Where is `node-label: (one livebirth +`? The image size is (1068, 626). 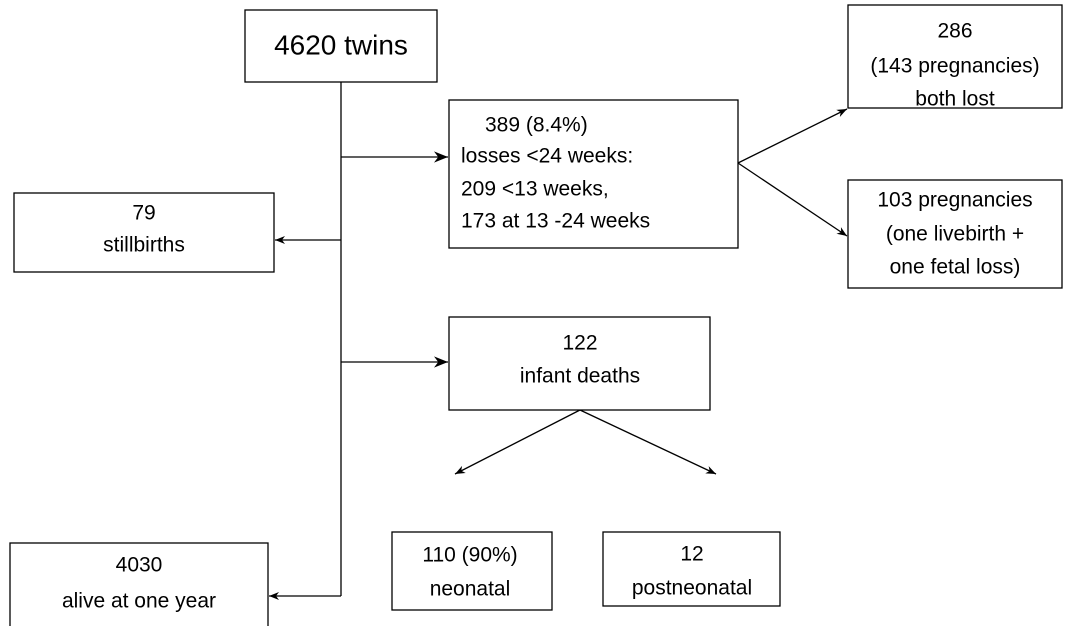 node-label: (one livebirth + is located at coordinates (955, 234).